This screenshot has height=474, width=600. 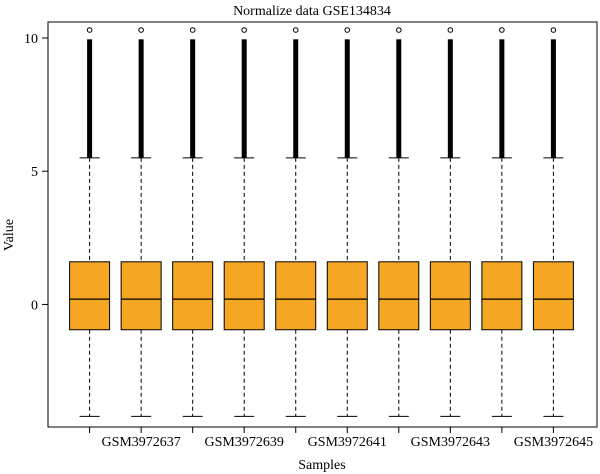 I want to click on x-tick-label: GSM3972643, so click(x=450, y=442).